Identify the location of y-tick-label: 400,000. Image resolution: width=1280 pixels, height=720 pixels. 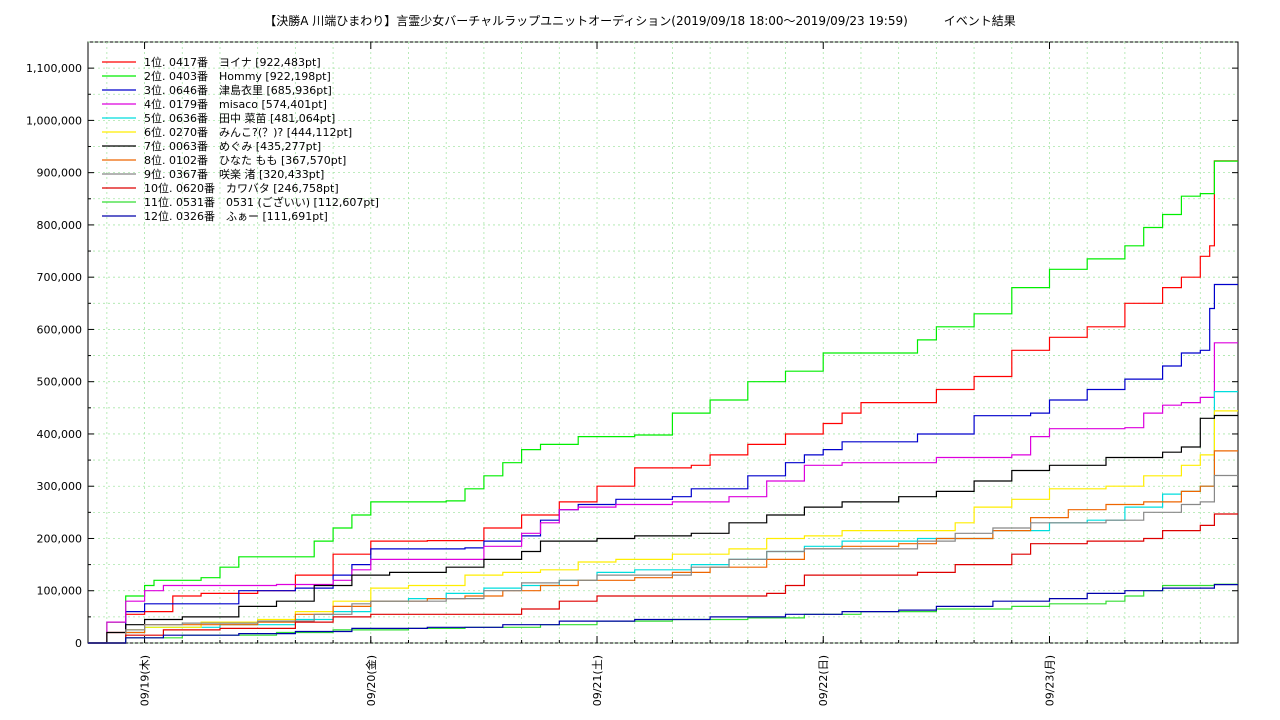
(60, 434).